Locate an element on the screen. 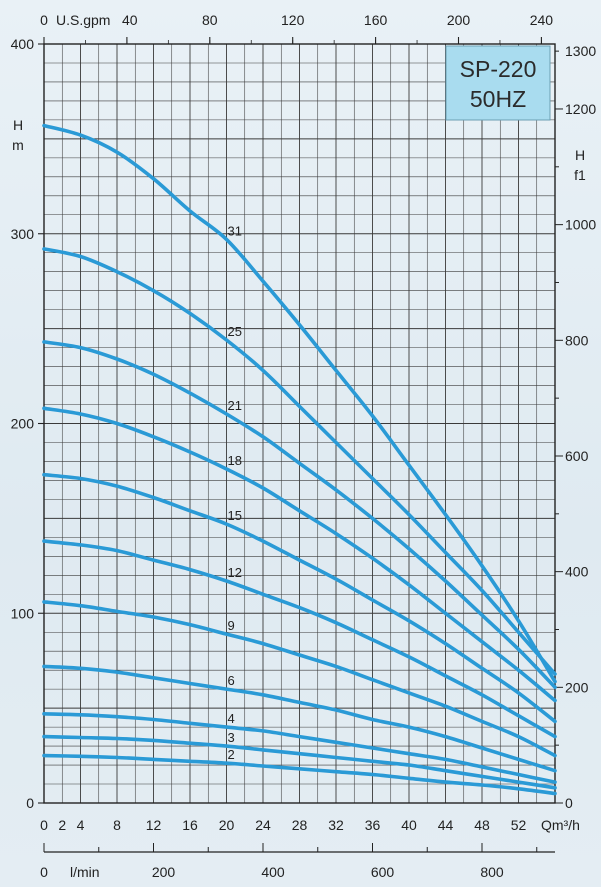 The image size is (601, 887). x-tick-label: 44 is located at coordinates (446, 825).